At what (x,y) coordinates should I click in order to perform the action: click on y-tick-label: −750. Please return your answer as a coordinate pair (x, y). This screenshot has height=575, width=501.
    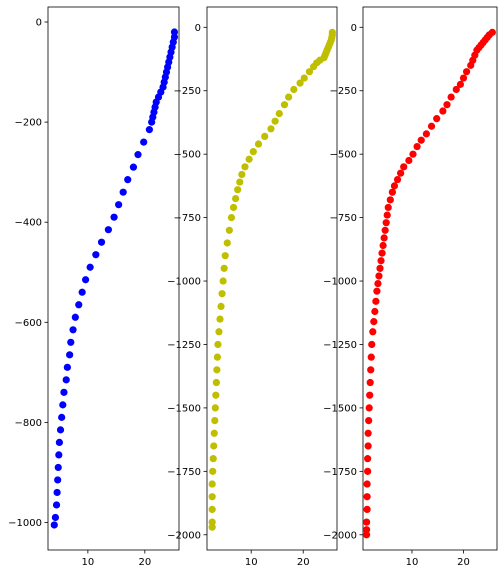
    Looking at the image, I should click on (343, 218).